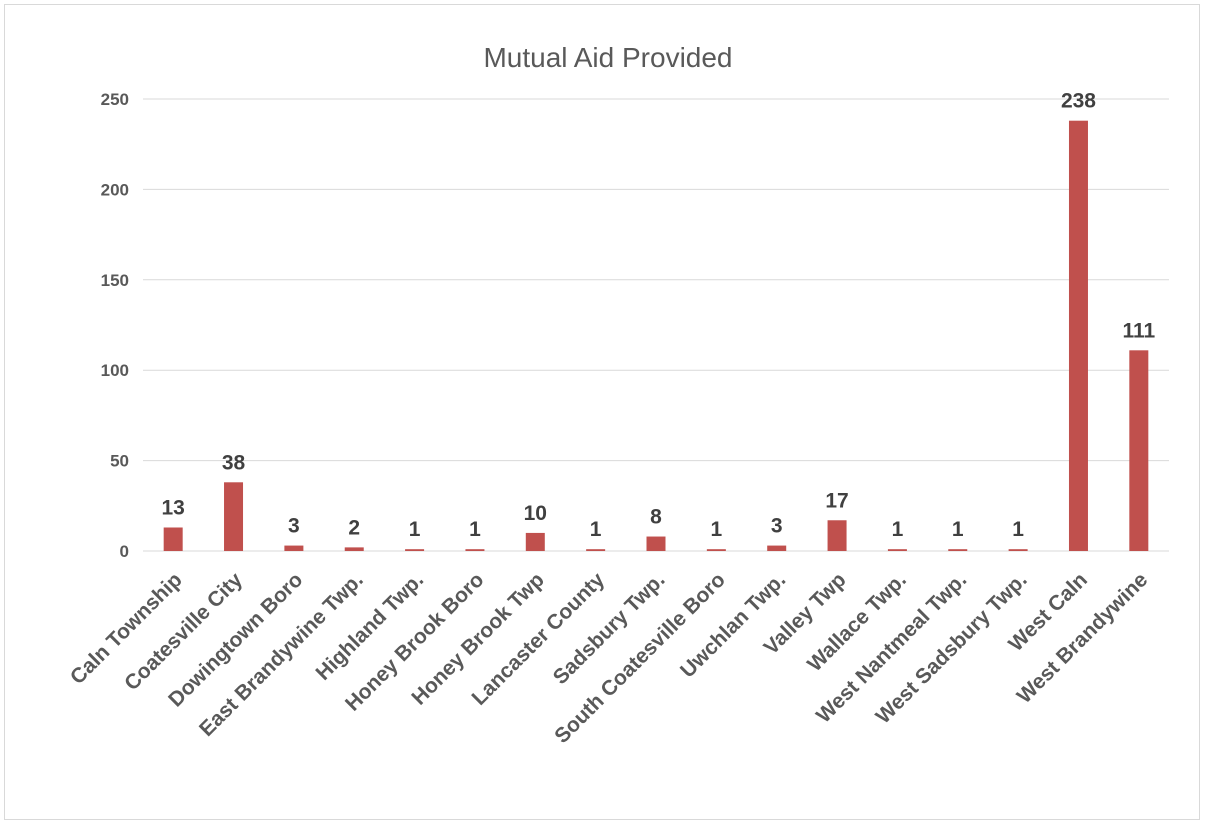 The width and height of the screenshot is (1206, 826). I want to click on data-label: 111, so click(1138, 330).